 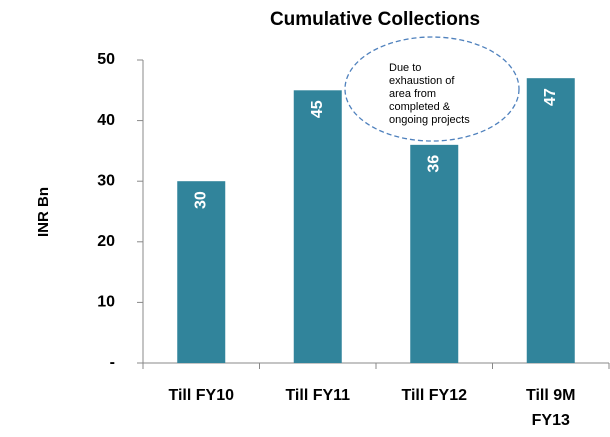 What do you see at coordinates (106, 180) in the screenshot?
I see `y-tick-label: 30` at bounding box center [106, 180].